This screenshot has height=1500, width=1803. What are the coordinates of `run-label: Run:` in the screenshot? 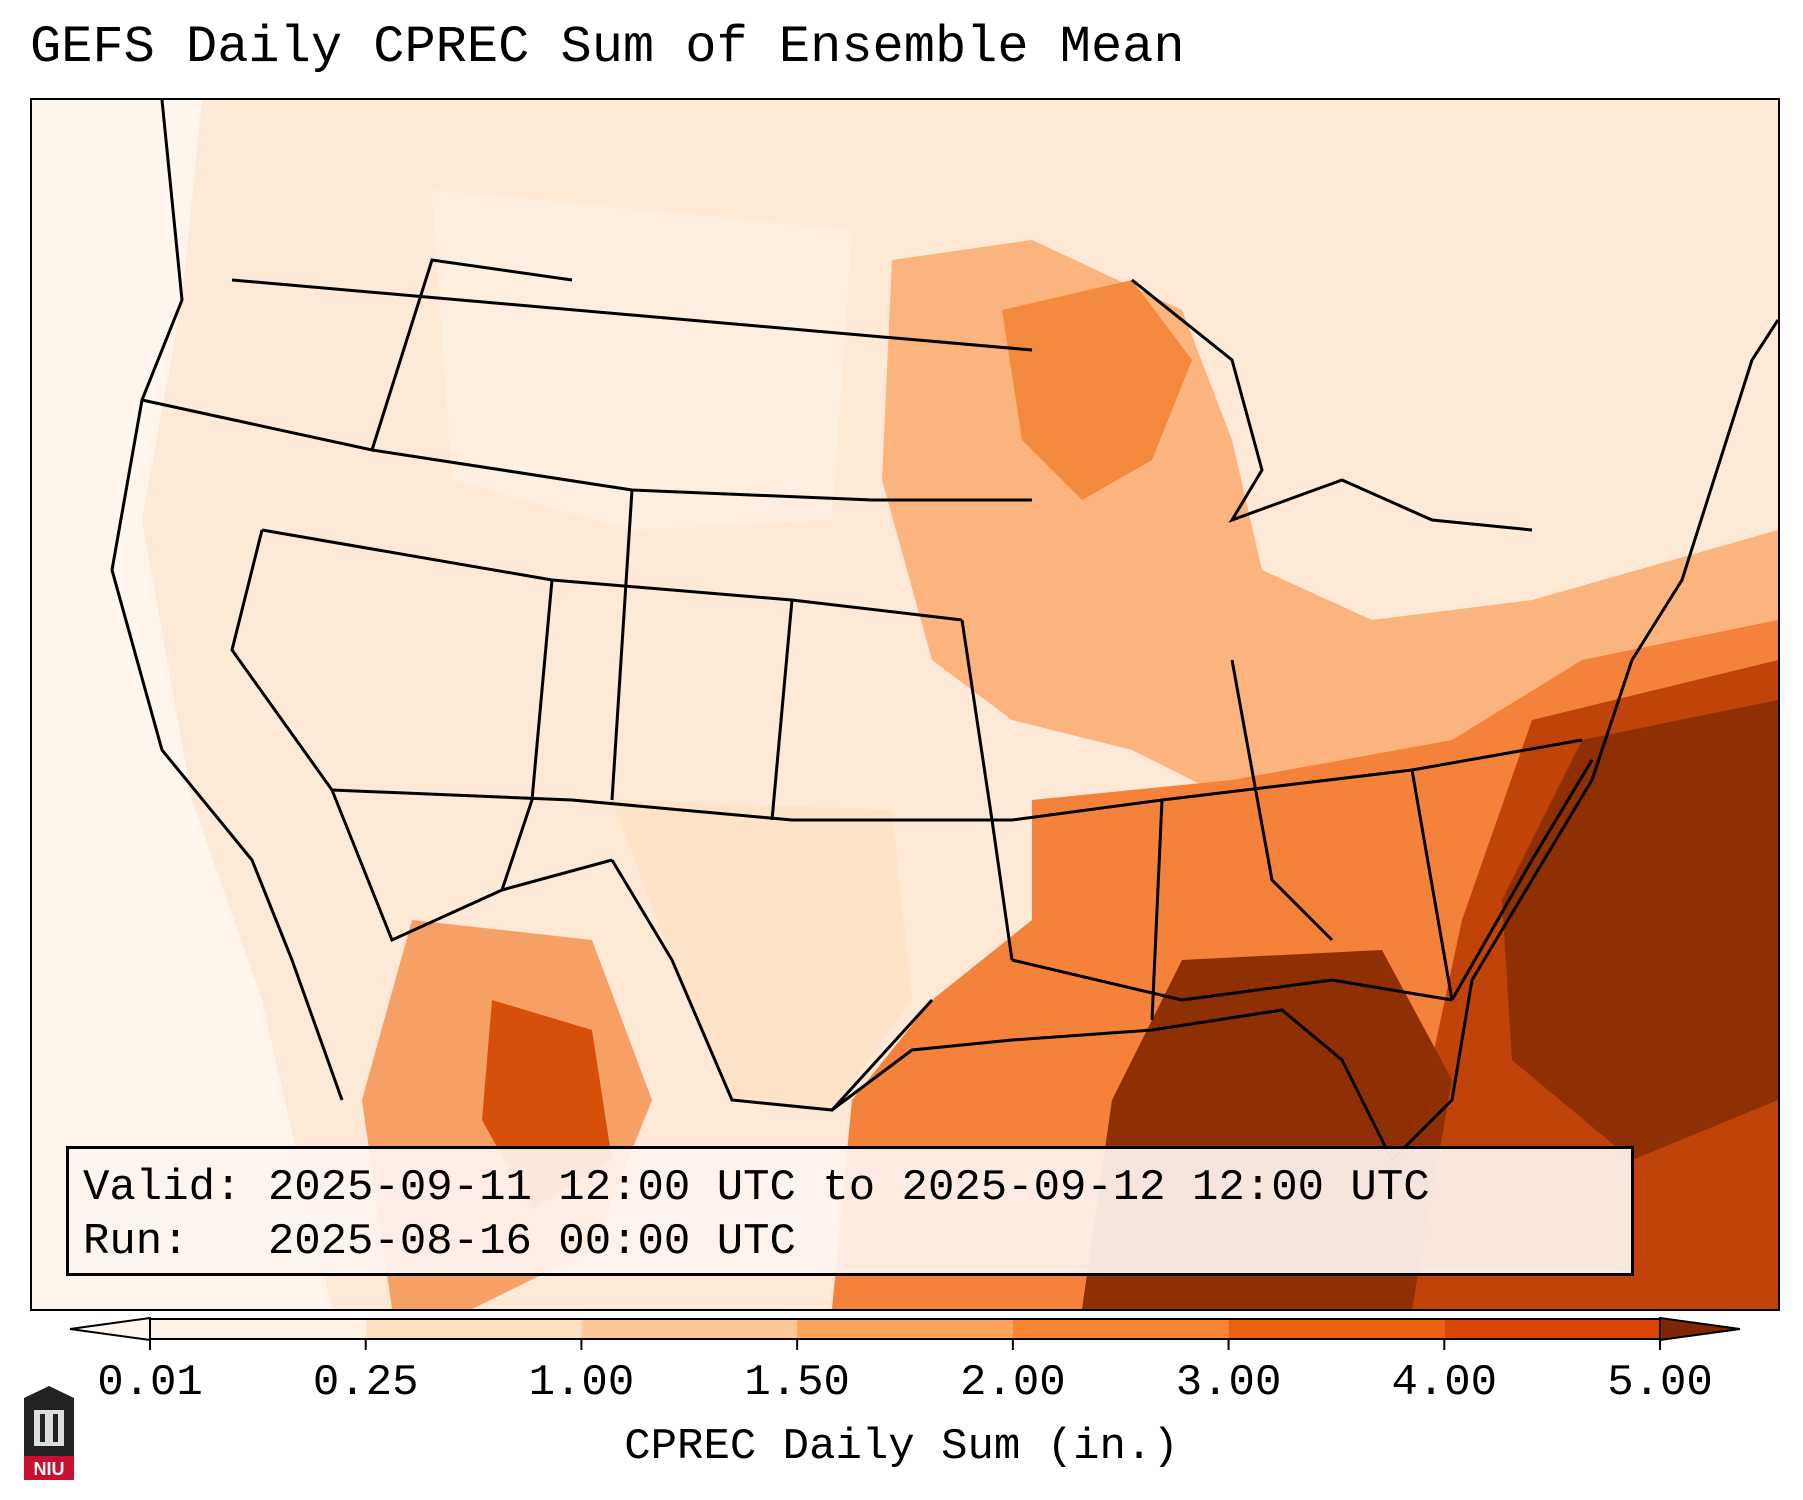 It's located at (136, 1242).